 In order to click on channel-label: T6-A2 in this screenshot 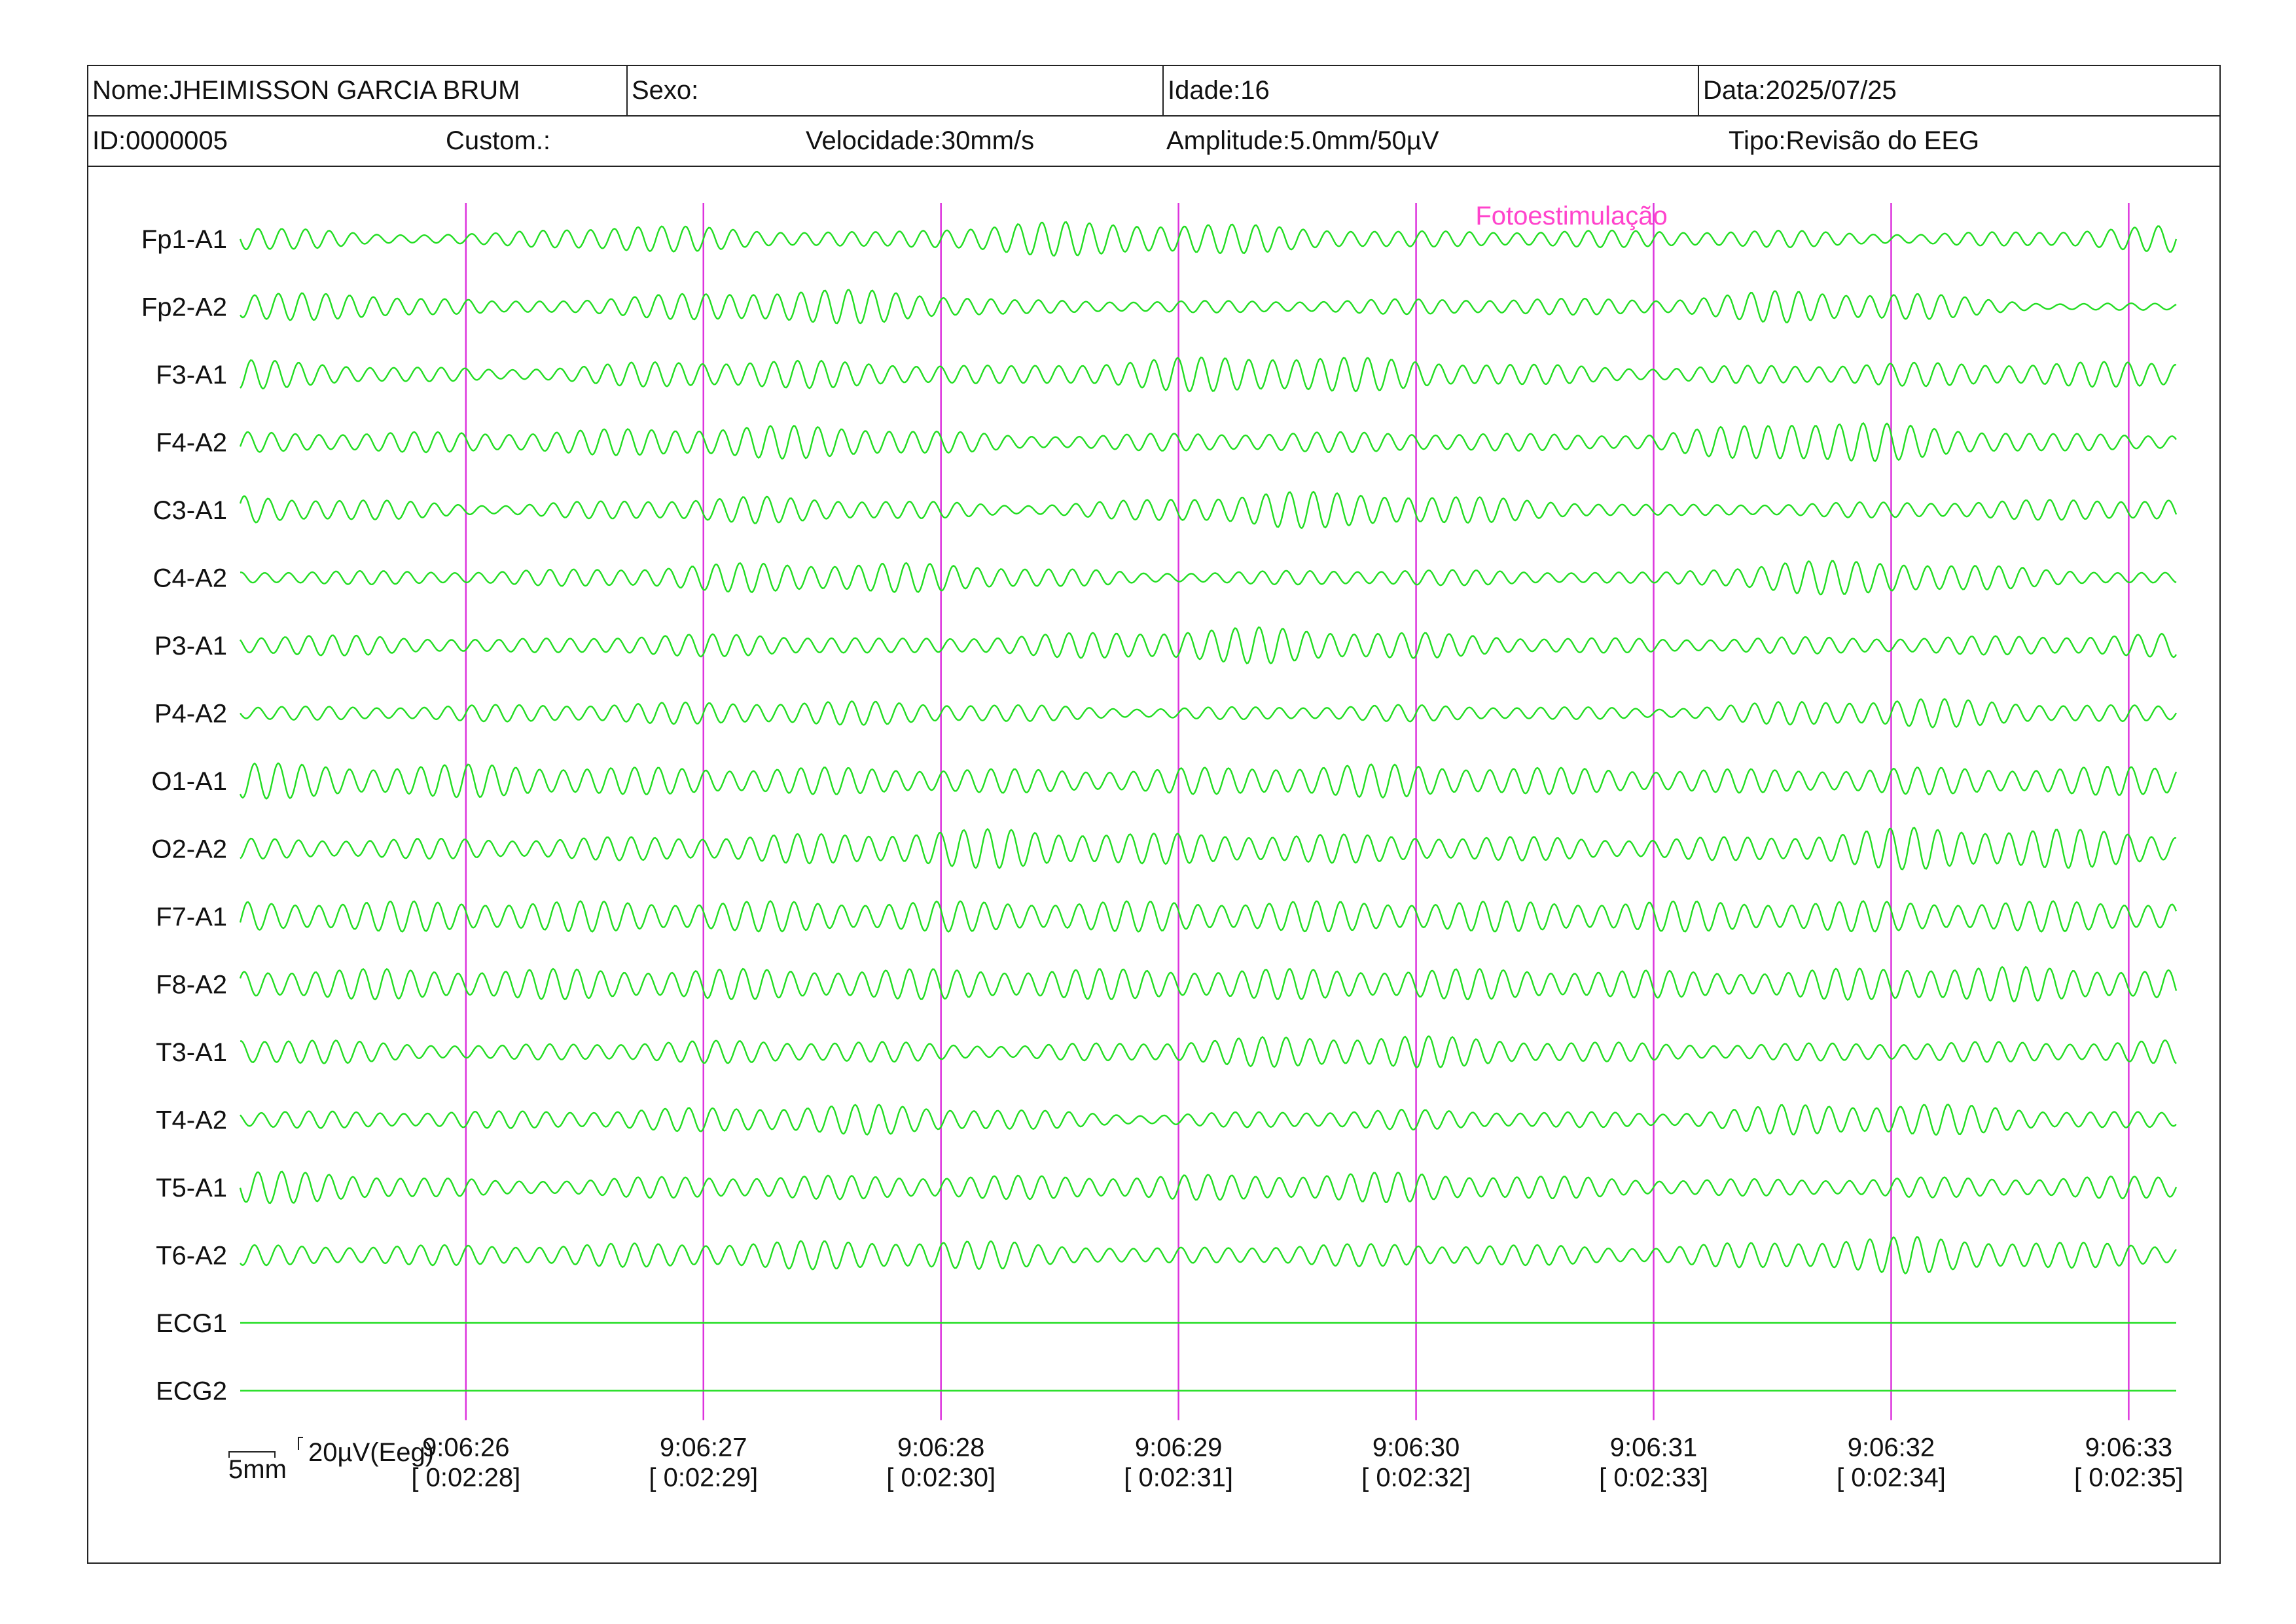, I will do `click(191, 1256)`.